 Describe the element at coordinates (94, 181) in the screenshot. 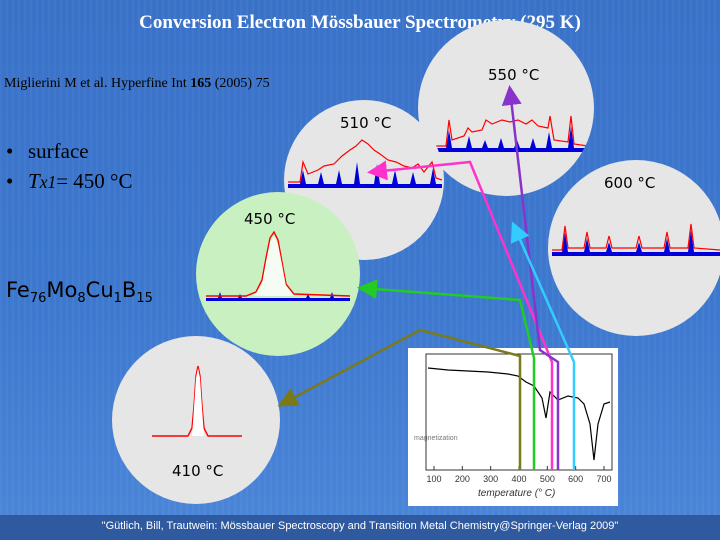

I see `bullet-rest: = 450 °C` at that location.